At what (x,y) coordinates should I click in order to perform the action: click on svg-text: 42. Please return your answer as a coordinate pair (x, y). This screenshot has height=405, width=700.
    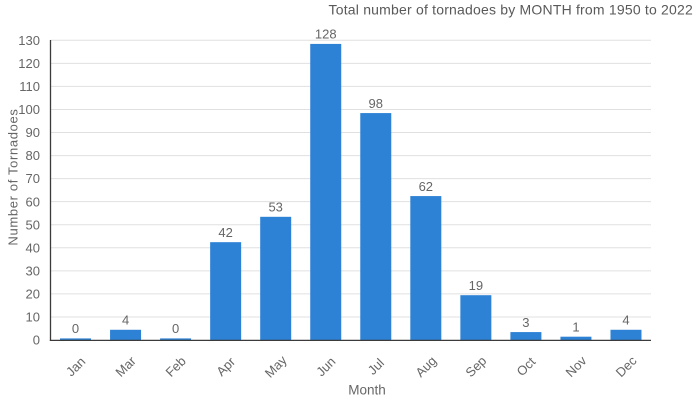
    Looking at the image, I should click on (225, 232).